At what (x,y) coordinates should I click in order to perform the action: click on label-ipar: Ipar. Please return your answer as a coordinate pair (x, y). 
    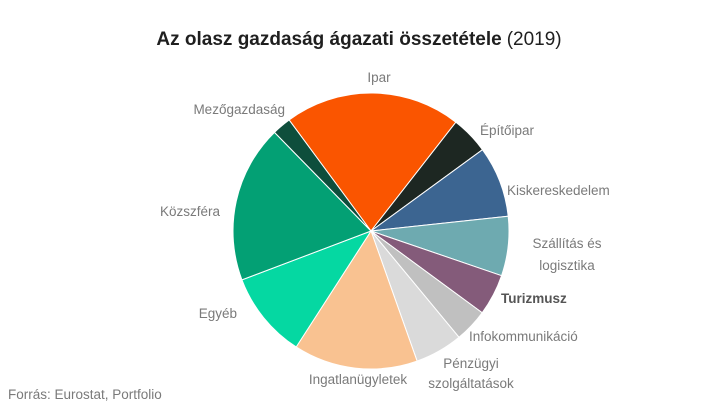
    Looking at the image, I should click on (379, 77).